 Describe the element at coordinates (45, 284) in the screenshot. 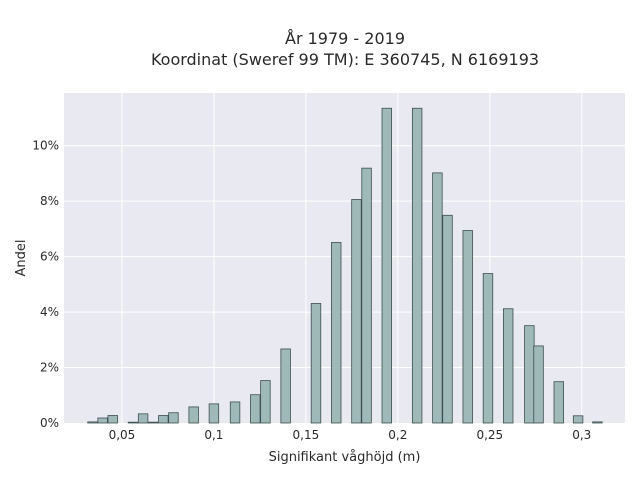

I see `y-axis-ticks: 0% 2% 4% 6% 8% 10%` at that location.